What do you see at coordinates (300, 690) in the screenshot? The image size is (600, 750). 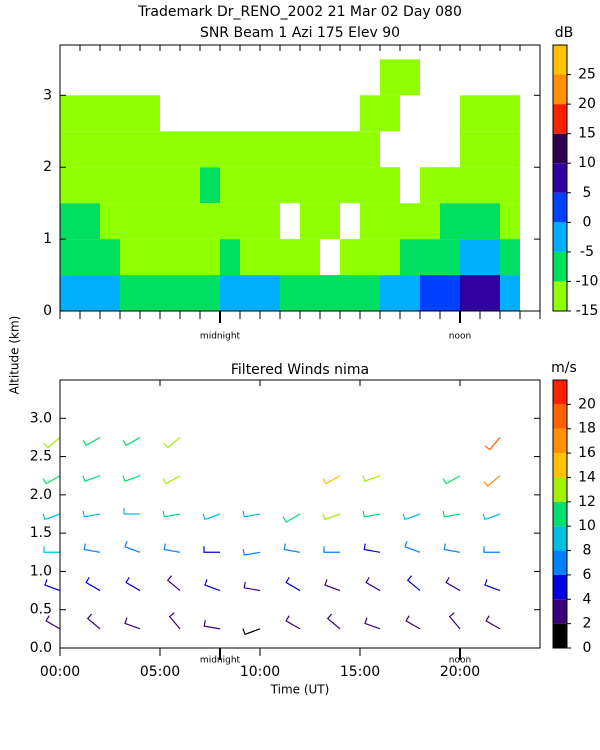 I see `x-axis-label: Time (UT)` at bounding box center [300, 690].